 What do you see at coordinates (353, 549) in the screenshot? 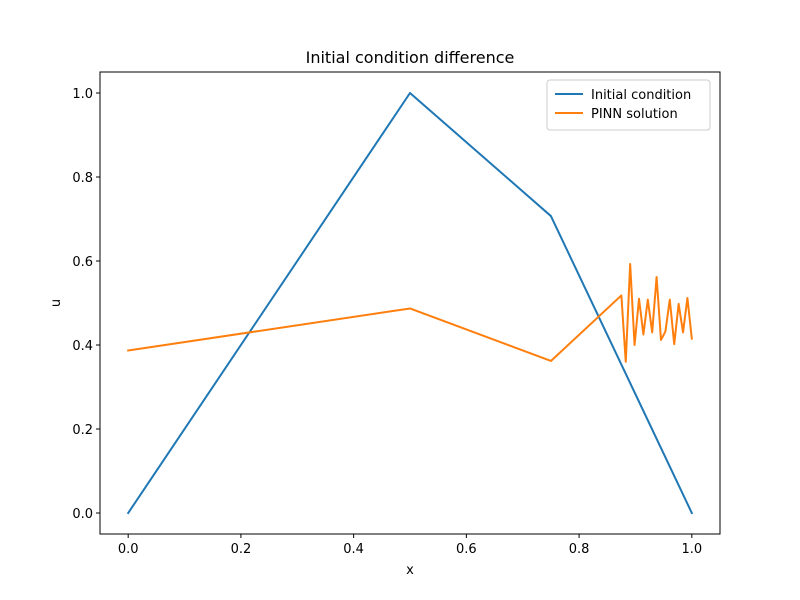
I see `x-tick-label: 0.4` at bounding box center [353, 549].